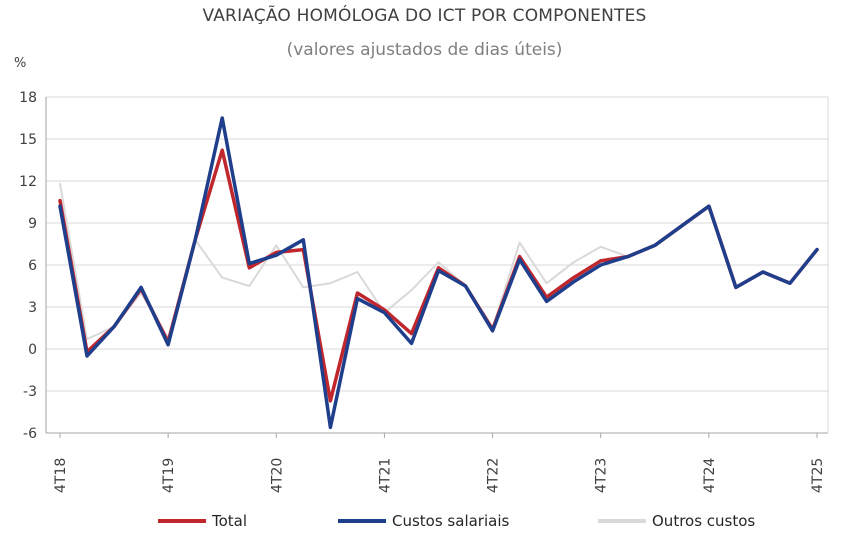 This screenshot has height=546, width=849. What do you see at coordinates (32, 308) in the screenshot?
I see `y-tick-label: 3` at bounding box center [32, 308].